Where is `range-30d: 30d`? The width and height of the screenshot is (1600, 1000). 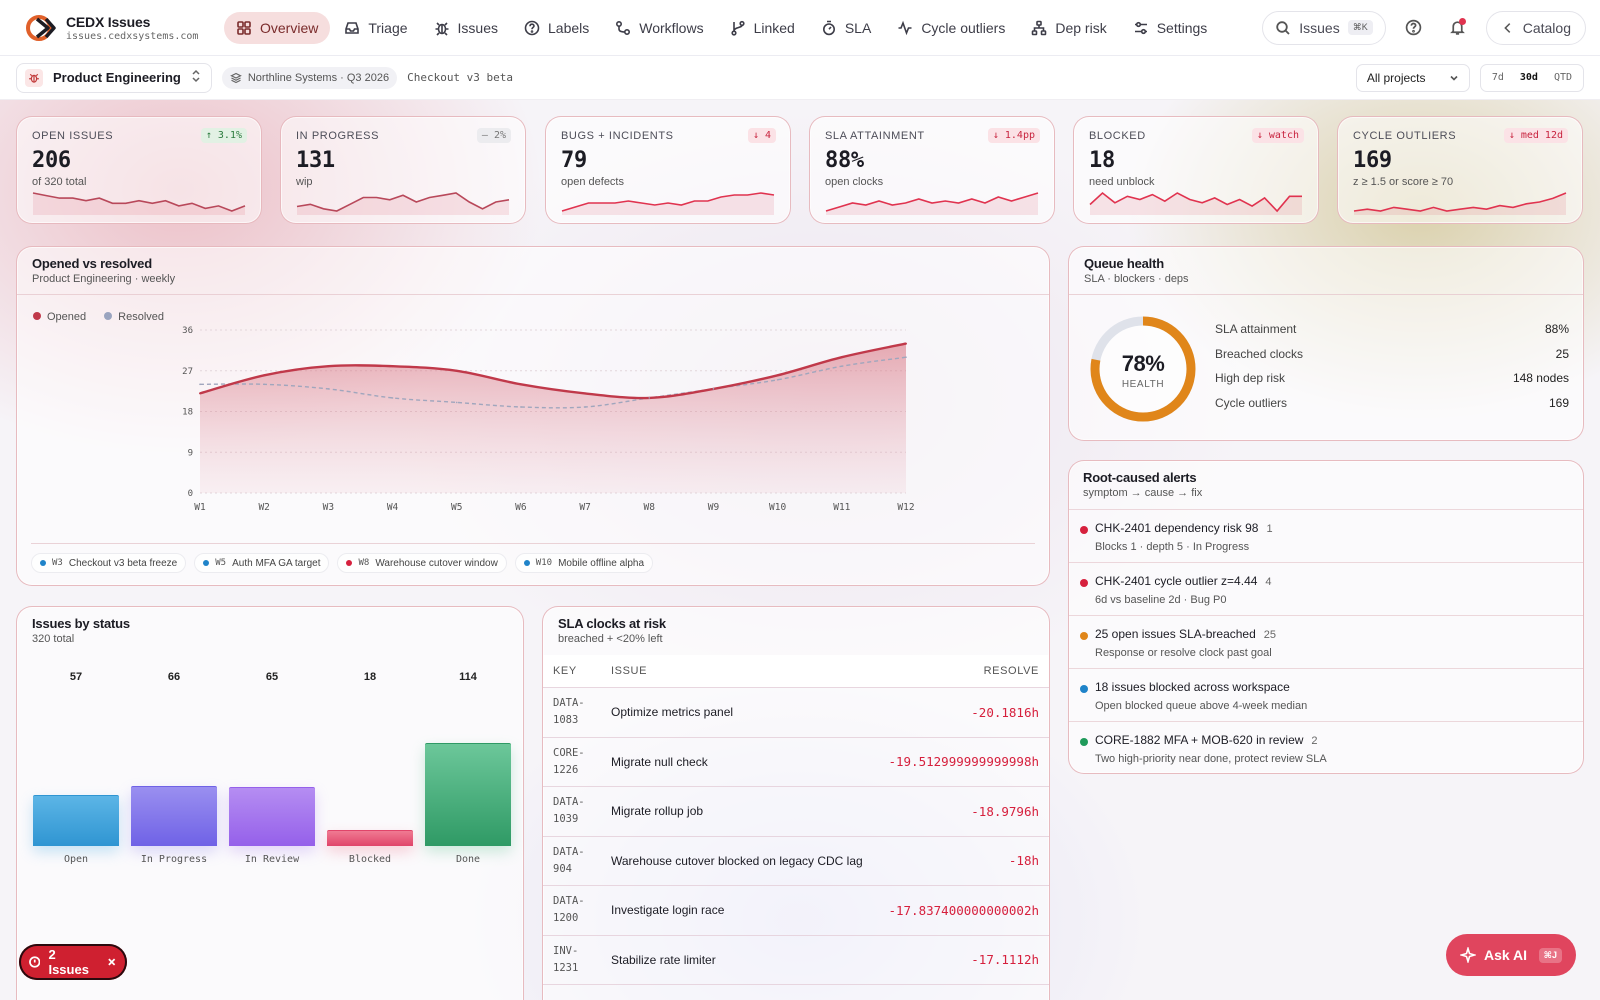
range-30d: 30d is located at coordinates (1528, 77).